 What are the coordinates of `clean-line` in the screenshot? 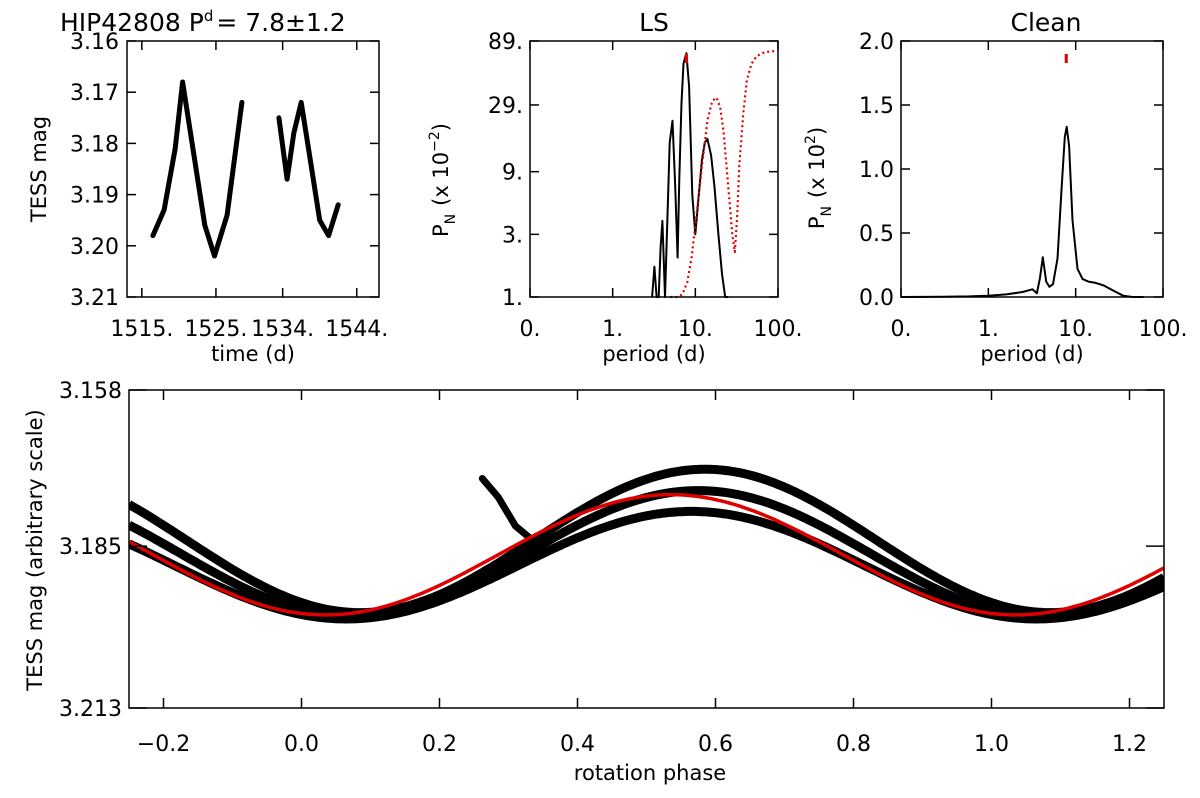 It's located at (1022, 211).